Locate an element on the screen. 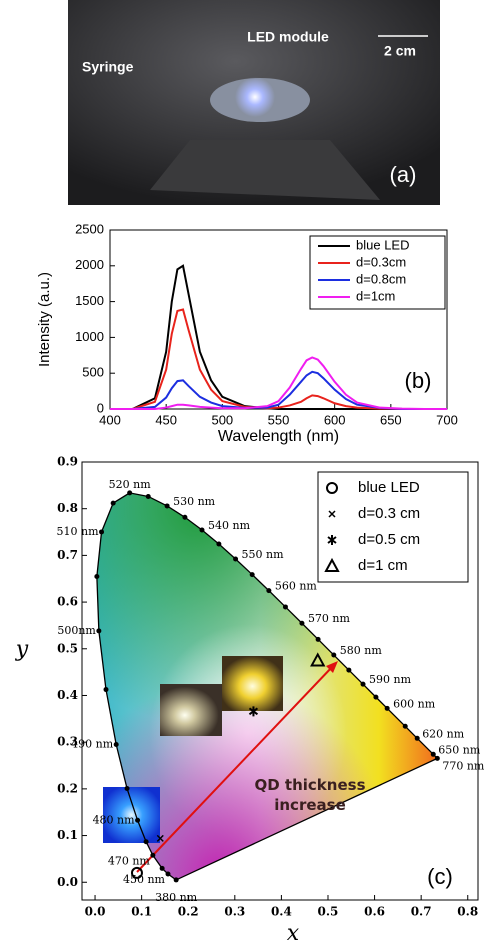  y-tick-label: 0.6 is located at coordinates (67, 602).